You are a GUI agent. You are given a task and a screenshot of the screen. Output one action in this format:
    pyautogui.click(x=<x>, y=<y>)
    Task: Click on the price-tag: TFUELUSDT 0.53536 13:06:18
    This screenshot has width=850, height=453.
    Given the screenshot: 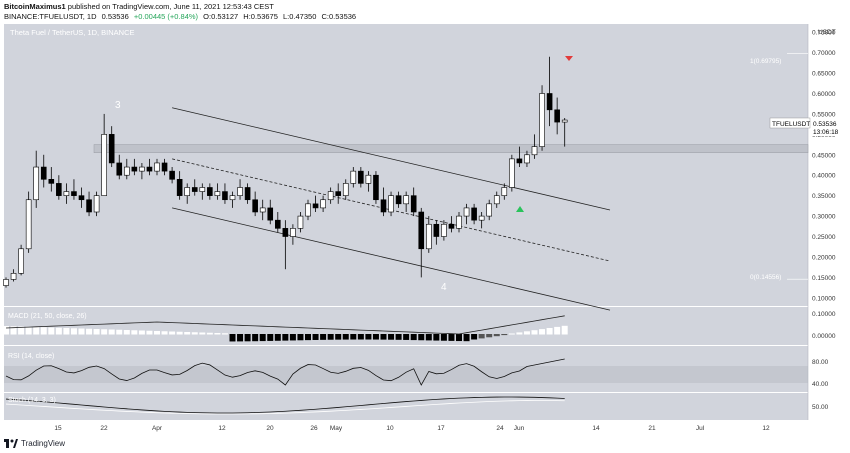 What is the action you would take?
    pyautogui.click(x=808, y=126)
    